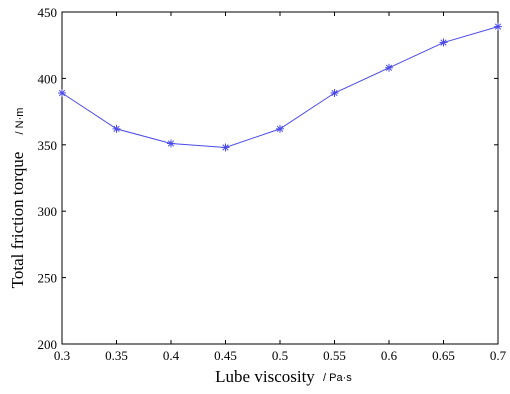  Describe the element at coordinates (20, 121) in the screenshot. I see `y-axis-unit: / N·m` at that location.